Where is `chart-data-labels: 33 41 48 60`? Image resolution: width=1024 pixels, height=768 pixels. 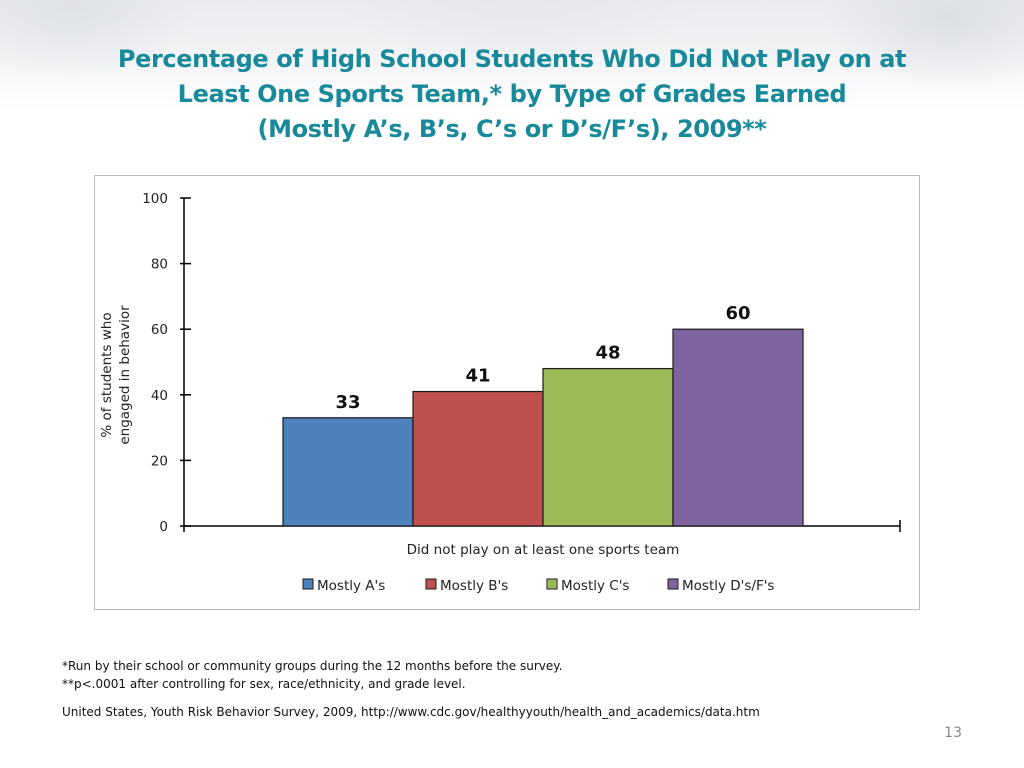
chart-data-labels: 33 41 48 60 is located at coordinates (542, 358).